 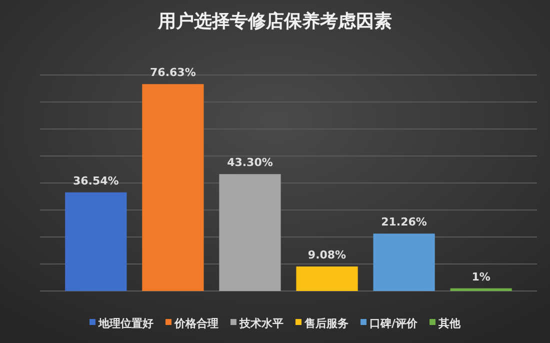 I want to click on legend-label: 地理位置好, so click(x=125, y=323).